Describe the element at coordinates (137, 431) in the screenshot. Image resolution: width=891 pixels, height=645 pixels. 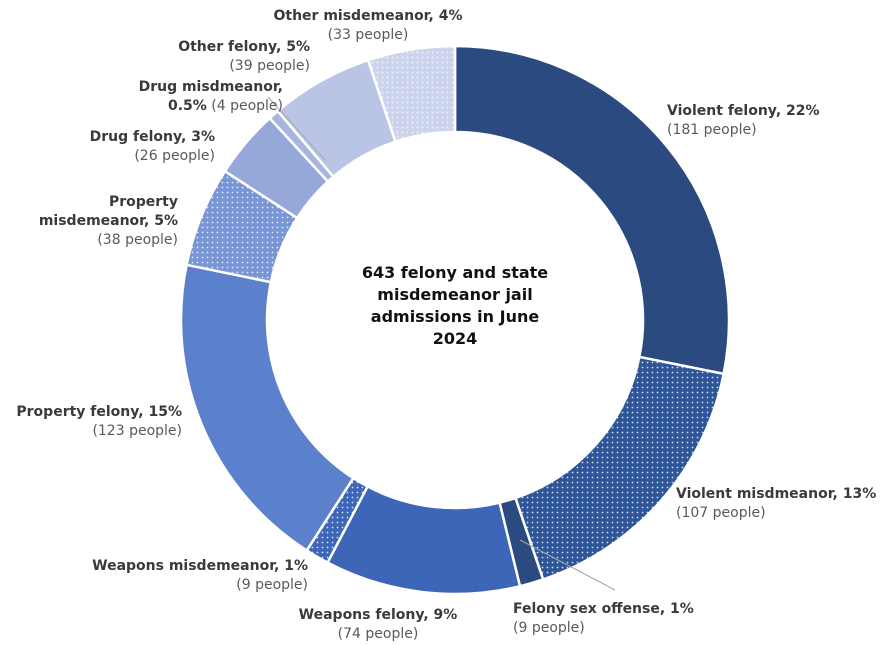
I see `value-label: (123 people)` at that location.